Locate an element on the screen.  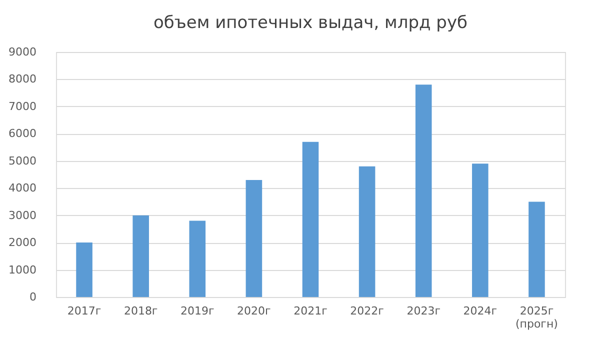
x-tick-label: 2021г is located at coordinates (311, 311).